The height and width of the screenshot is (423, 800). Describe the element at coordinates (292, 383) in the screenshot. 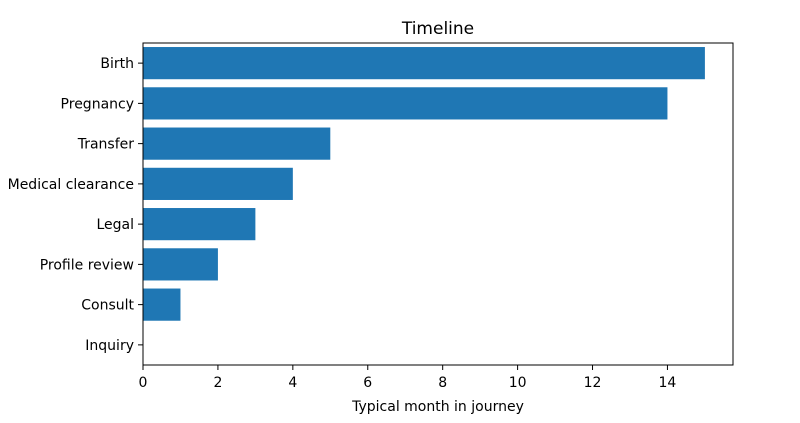

I see `x-tick-label-4: 4` at that location.